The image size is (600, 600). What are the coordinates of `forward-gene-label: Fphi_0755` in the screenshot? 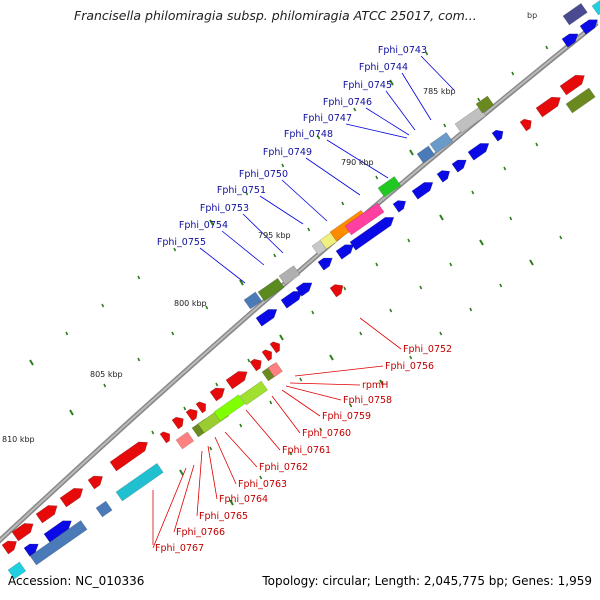 It's located at (181, 242).